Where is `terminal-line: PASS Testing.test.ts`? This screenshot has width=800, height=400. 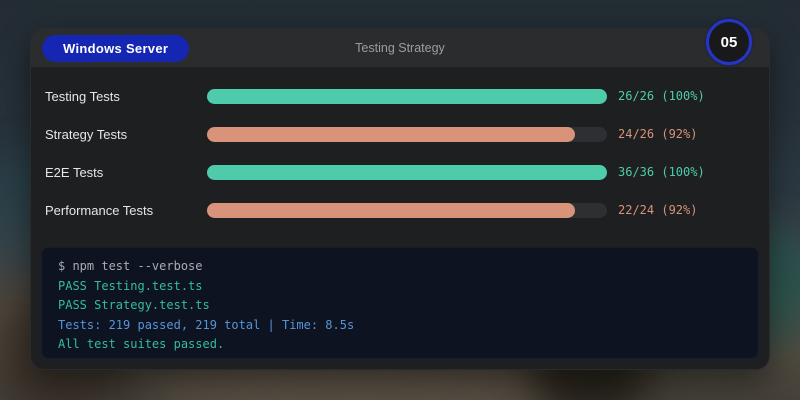 terminal-line: PASS Testing.test.ts is located at coordinates (130, 285).